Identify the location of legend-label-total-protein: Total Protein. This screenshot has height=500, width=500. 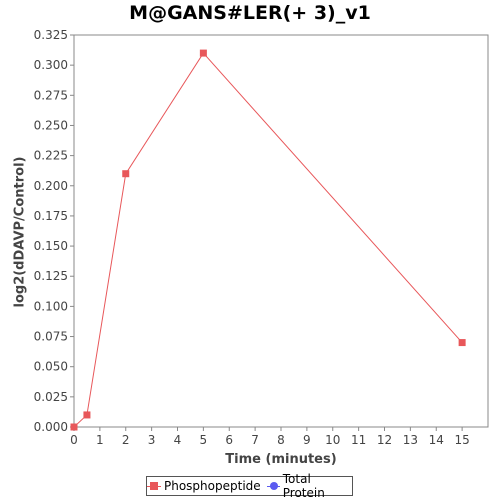
(303, 486).